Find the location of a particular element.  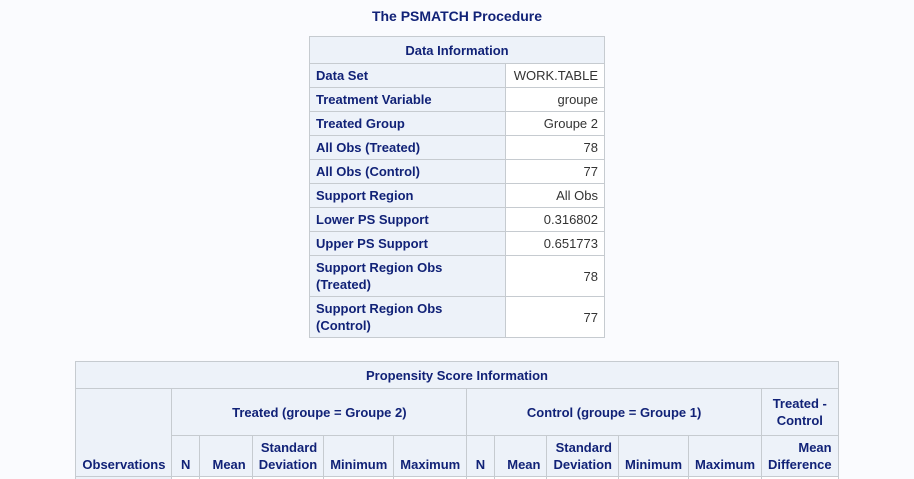

table-row: All Obs (Treated) 78 is located at coordinates (457, 147).